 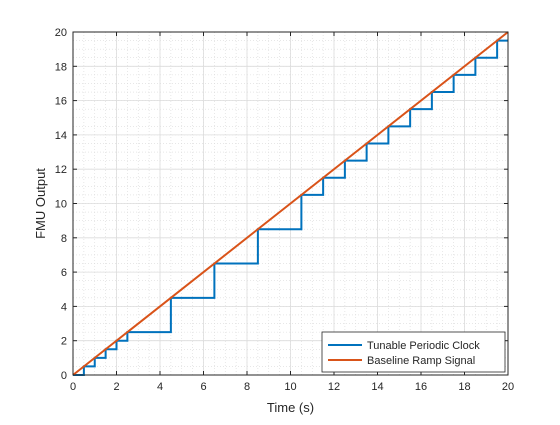 I want to click on y-tick-label: 12, so click(x=61, y=170).